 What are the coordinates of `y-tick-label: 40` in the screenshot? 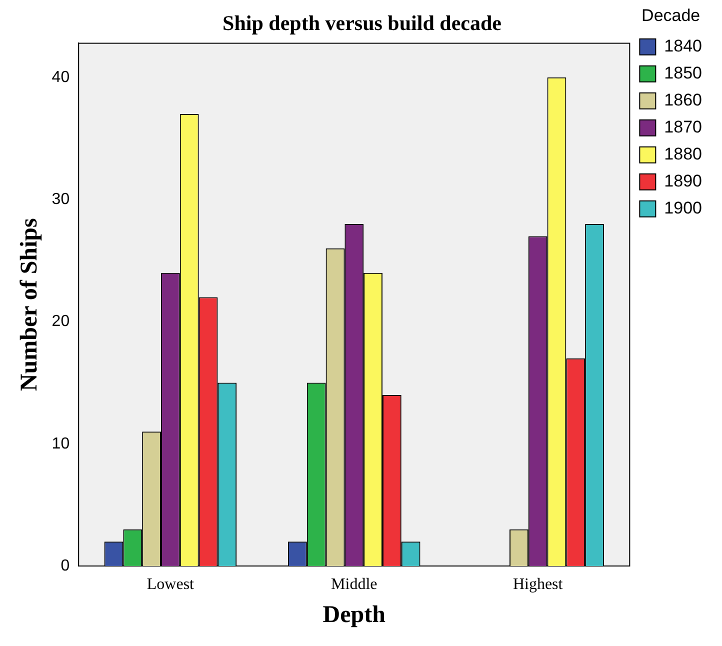 It's located at (61, 77).